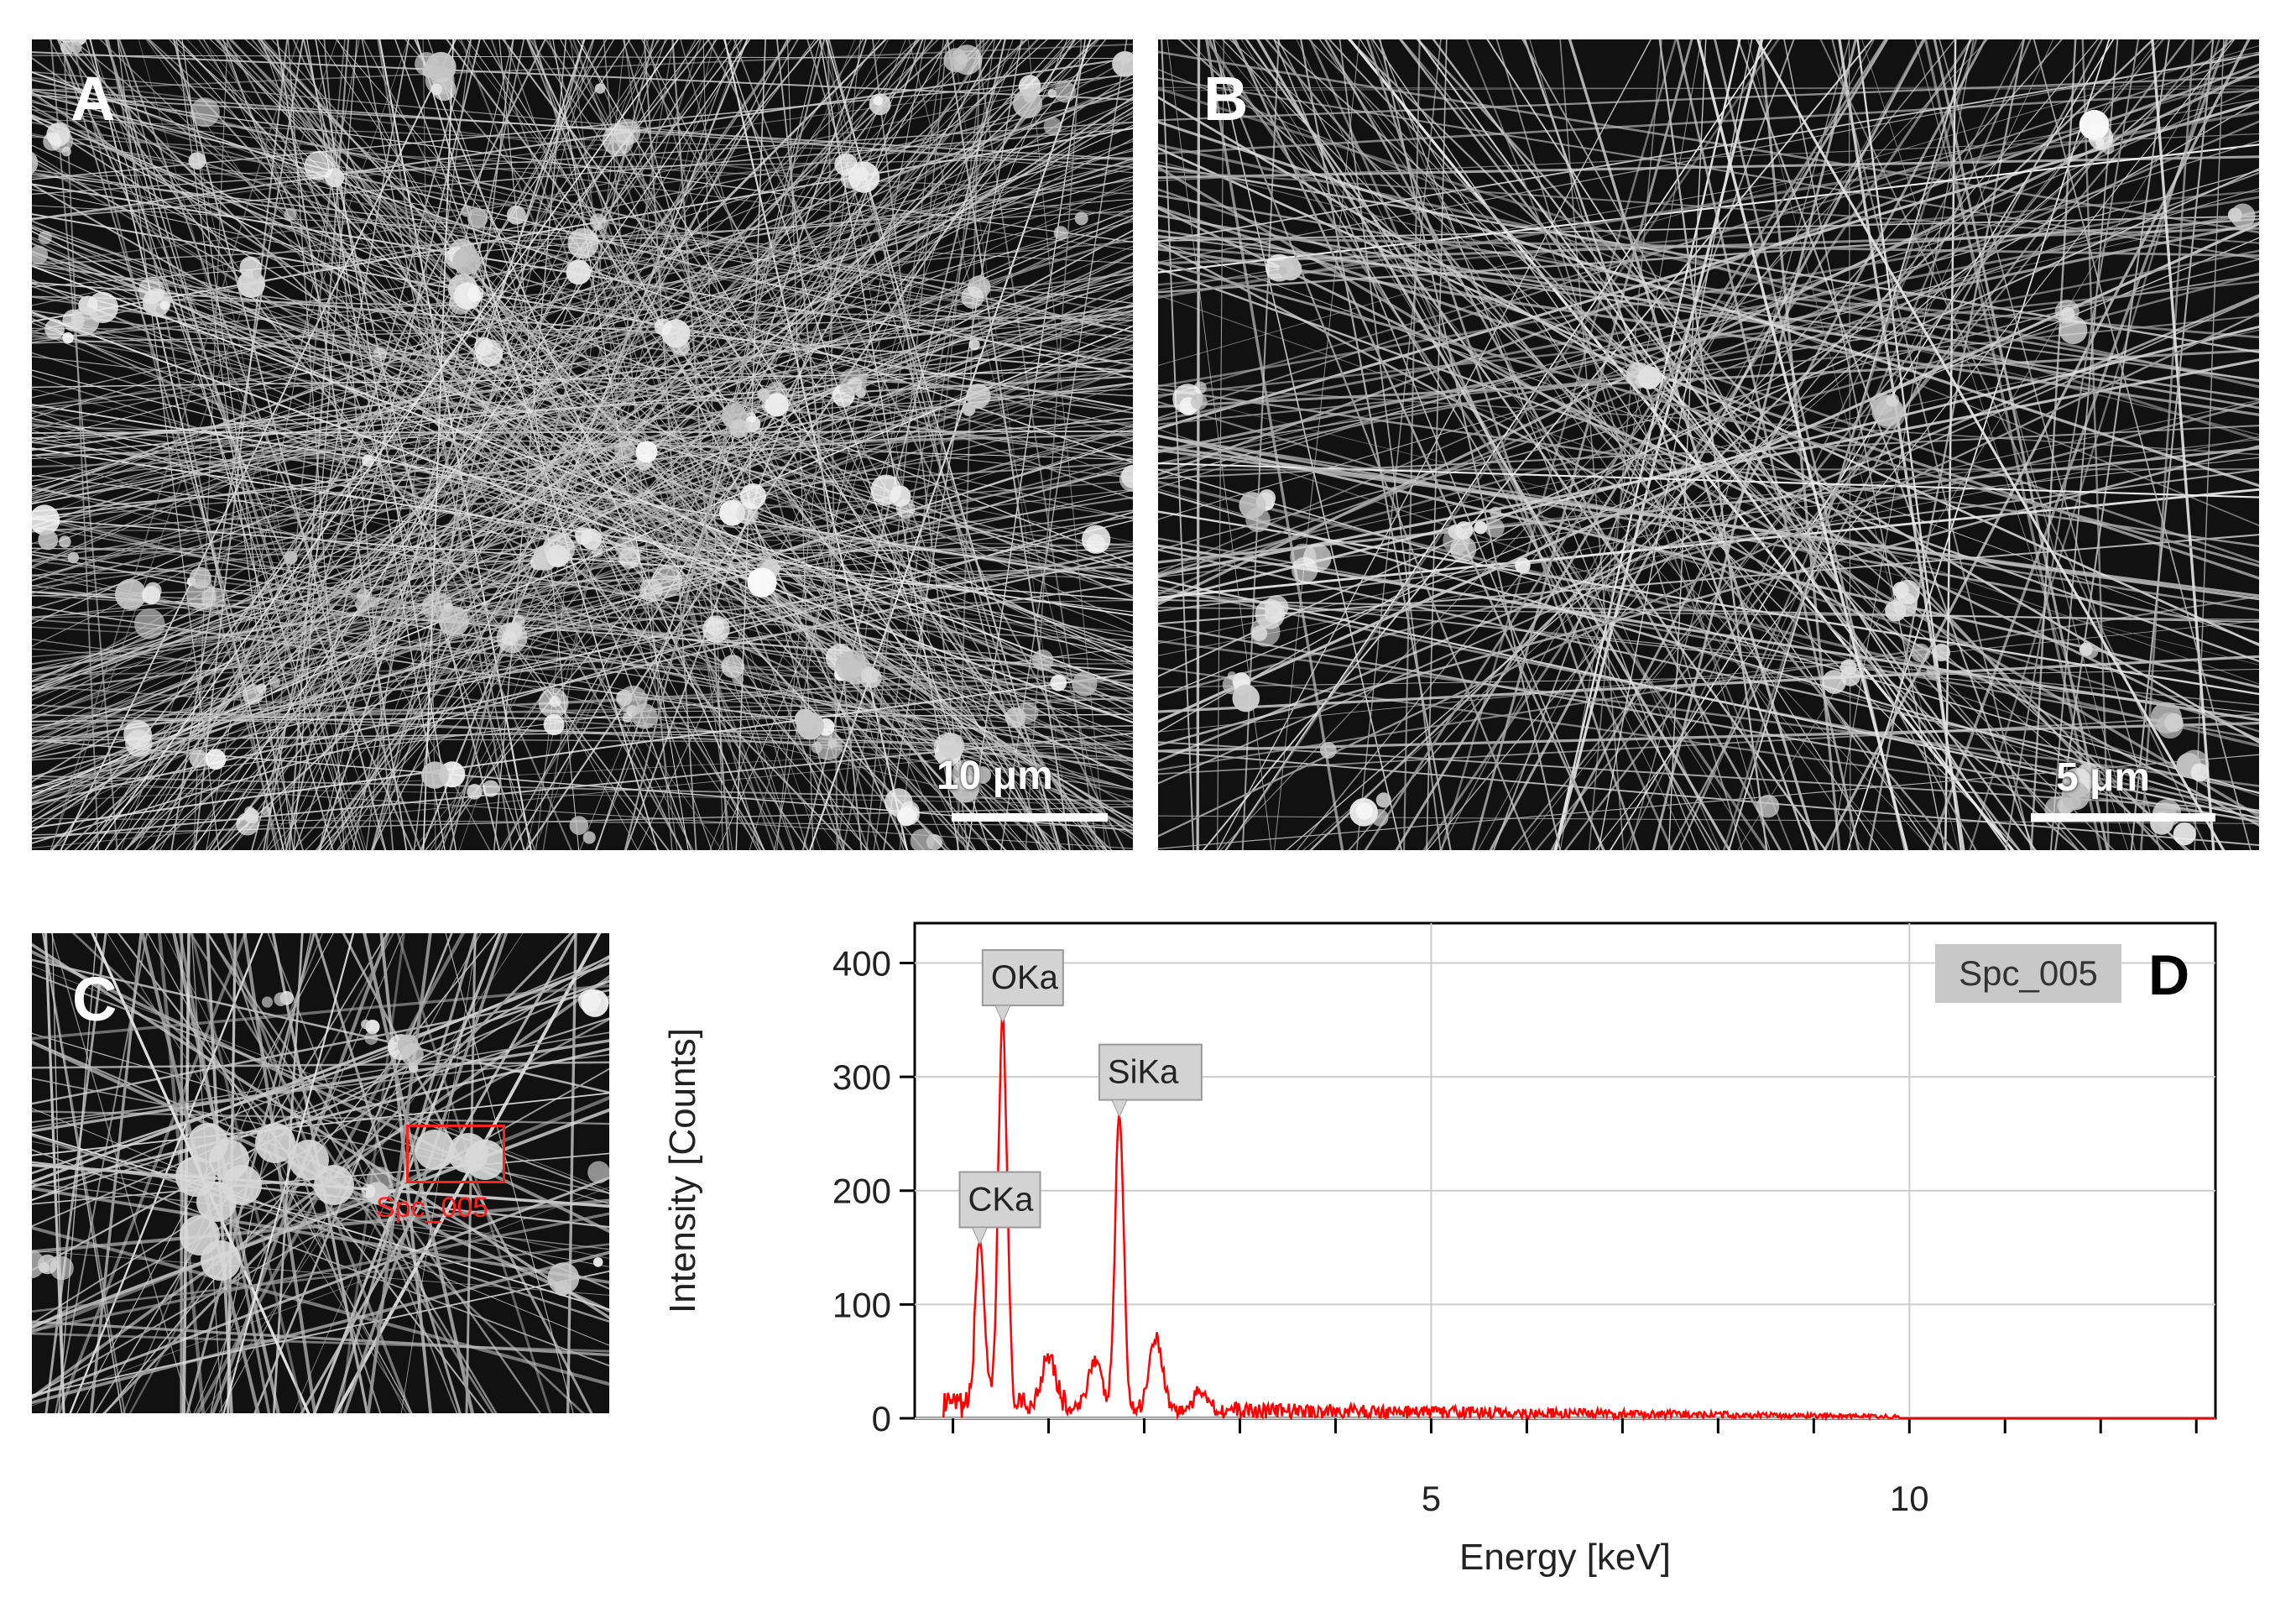 Image resolution: width=2296 pixels, height=1613 pixels. What do you see at coordinates (1225, 98) in the screenshot?
I see `panel-label-b: B` at bounding box center [1225, 98].